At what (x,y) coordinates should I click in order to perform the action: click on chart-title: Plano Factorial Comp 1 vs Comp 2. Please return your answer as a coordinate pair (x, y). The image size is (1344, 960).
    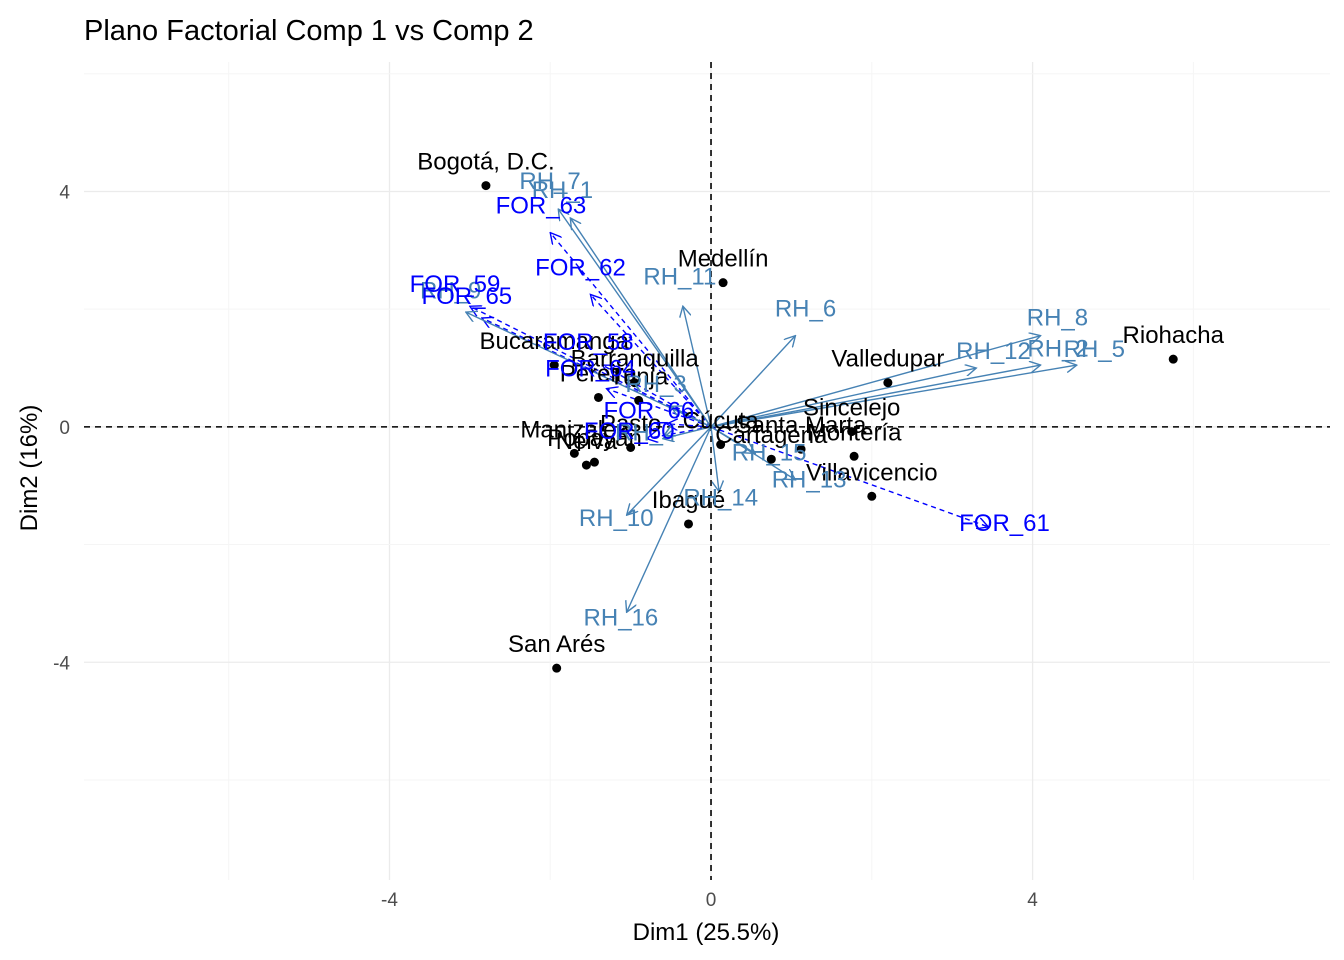
    Looking at the image, I should click on (309, 31).